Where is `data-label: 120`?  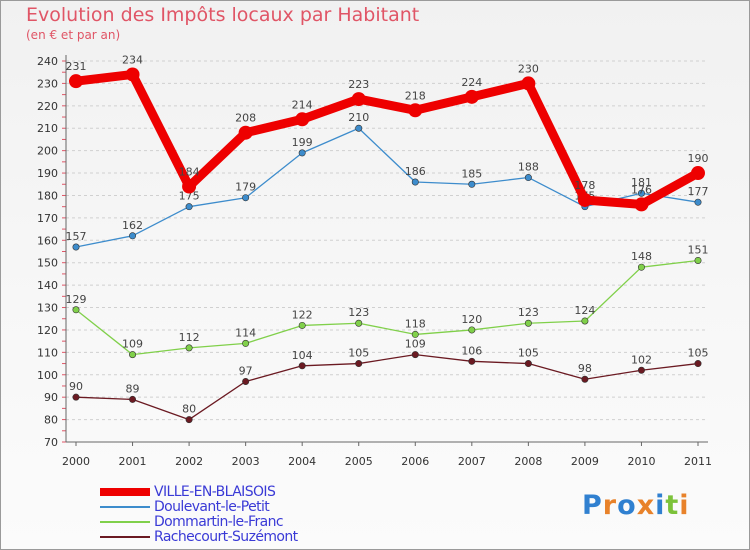 data-label: 120 is located at coordinates (471, 319).